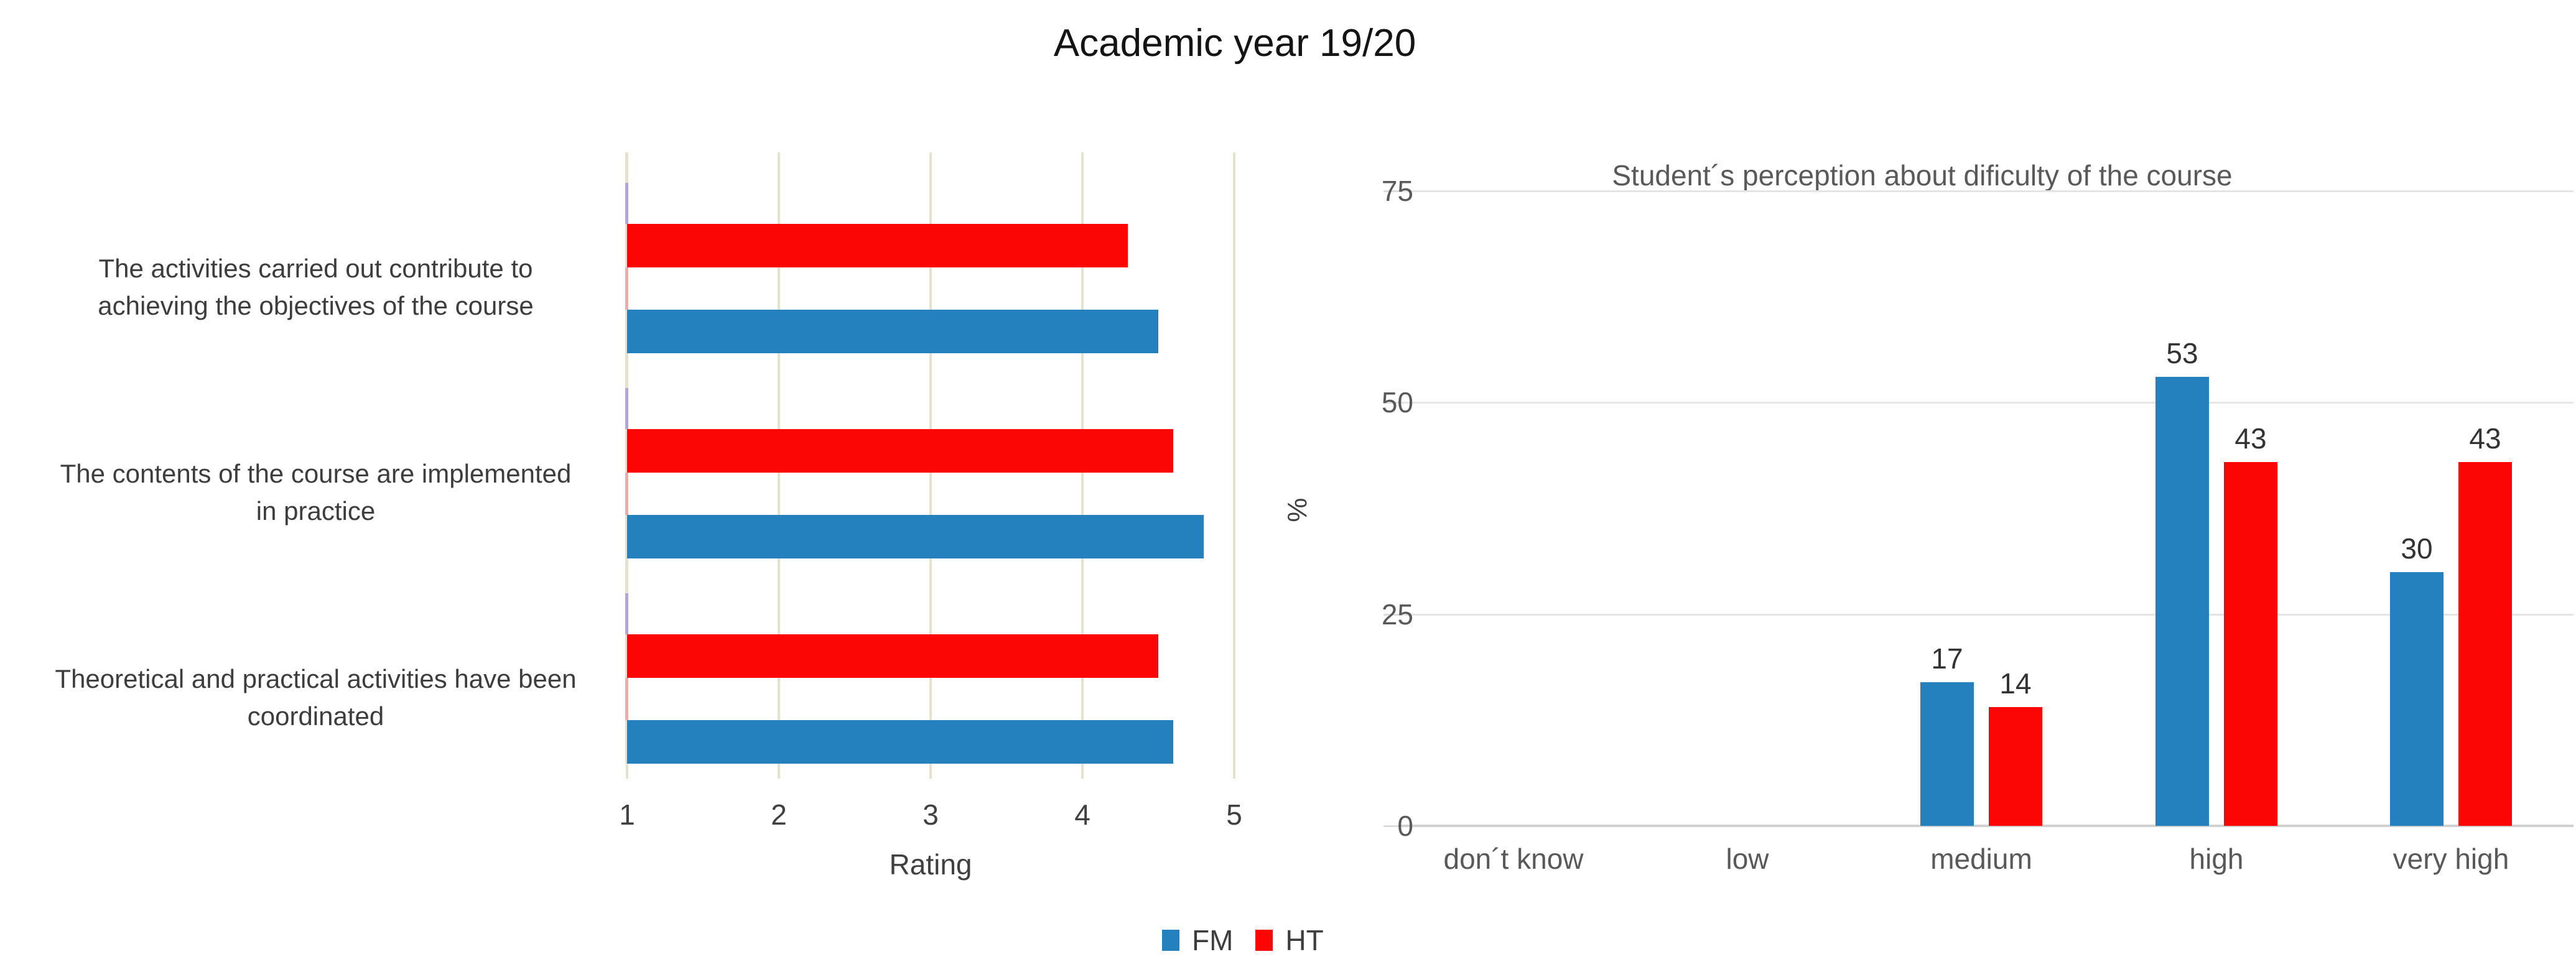  Describe the element at coordinates (1264, 940) in the screenshot. I see `ht-swatch-icon` at that location.